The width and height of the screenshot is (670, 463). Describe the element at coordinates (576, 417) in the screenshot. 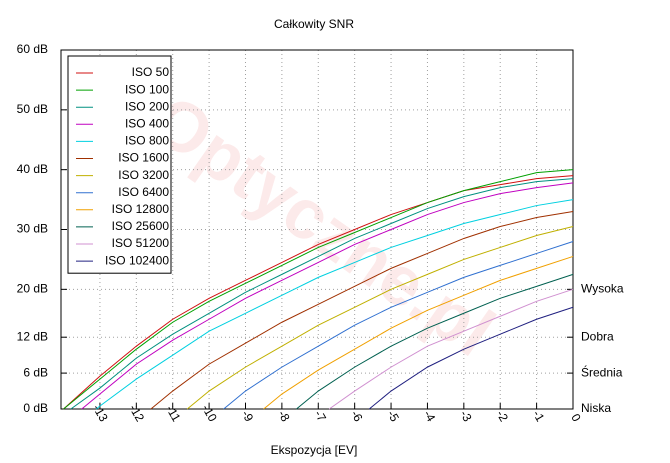

I see `x-tick-label: 0` at that location.